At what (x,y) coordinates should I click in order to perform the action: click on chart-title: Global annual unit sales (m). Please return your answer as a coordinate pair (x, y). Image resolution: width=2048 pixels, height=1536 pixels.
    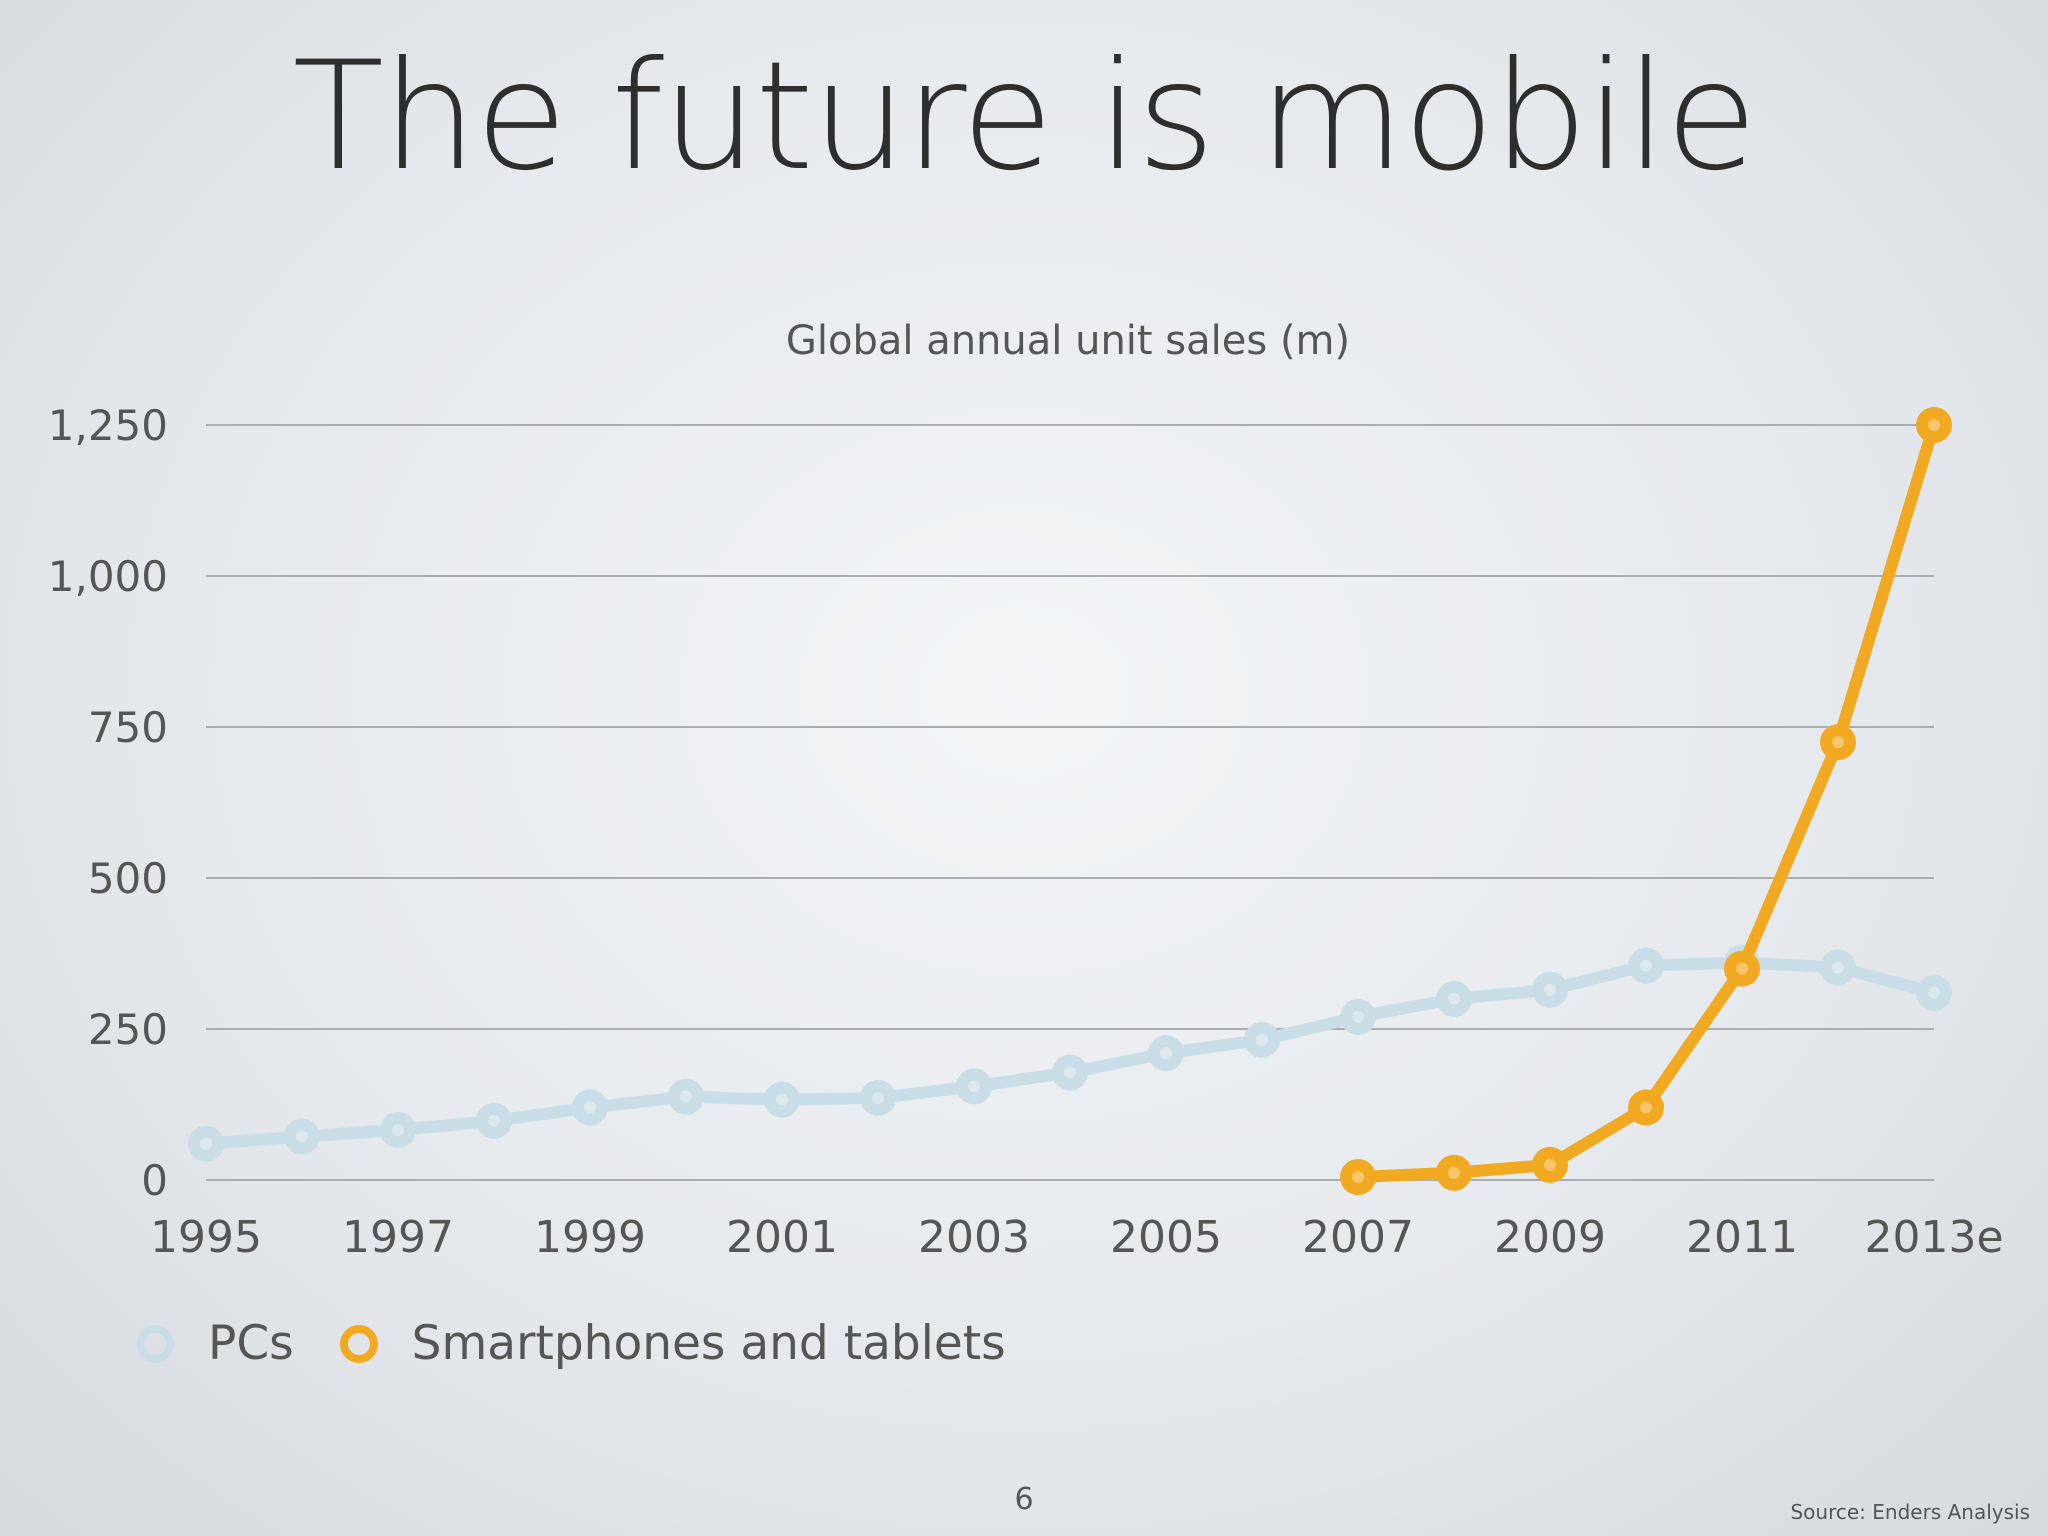
    Looking at the image, I should click on (1068, 341).